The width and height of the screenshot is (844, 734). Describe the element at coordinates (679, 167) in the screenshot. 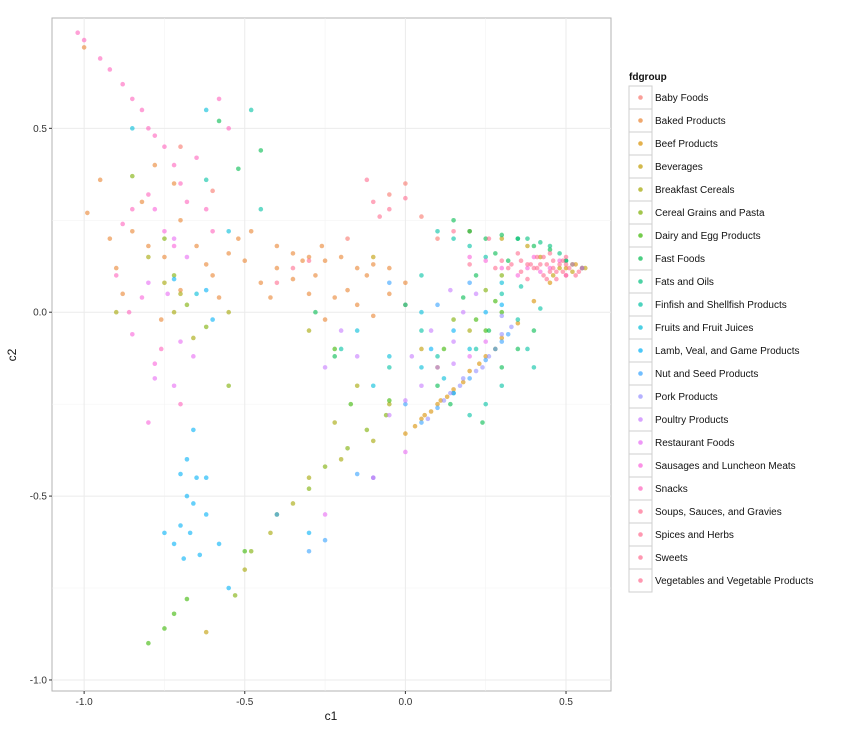

I see `legend-label: Beverages` at that location.